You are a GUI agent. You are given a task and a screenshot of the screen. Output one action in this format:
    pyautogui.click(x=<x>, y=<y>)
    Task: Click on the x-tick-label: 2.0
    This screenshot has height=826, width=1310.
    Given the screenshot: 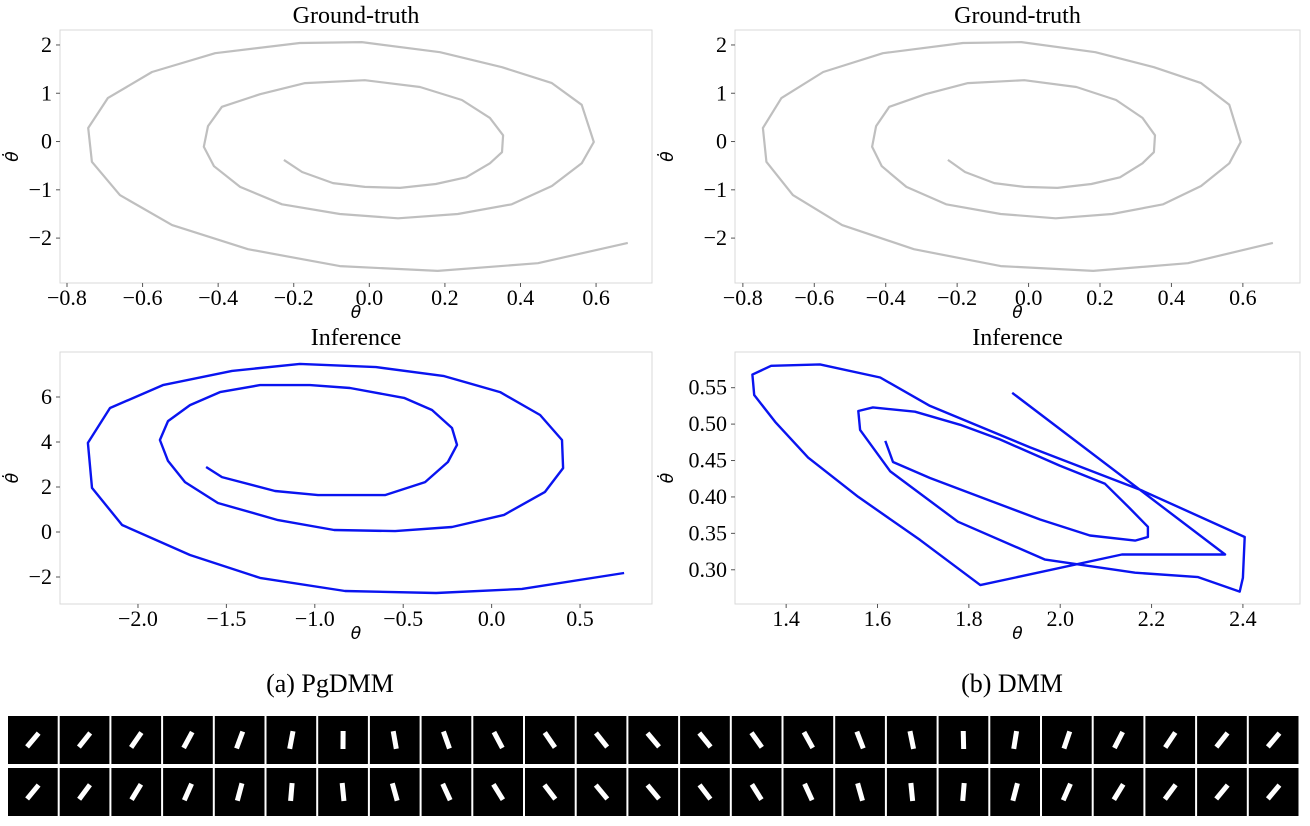 What is the action you would take?
    pyautogui.click(x=1060, y=618)
    